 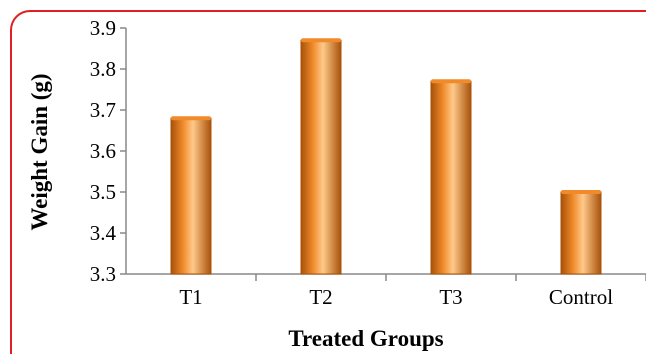 I want to click on y-axis-title: Weight Gain (g), so click(x=39, y=151).